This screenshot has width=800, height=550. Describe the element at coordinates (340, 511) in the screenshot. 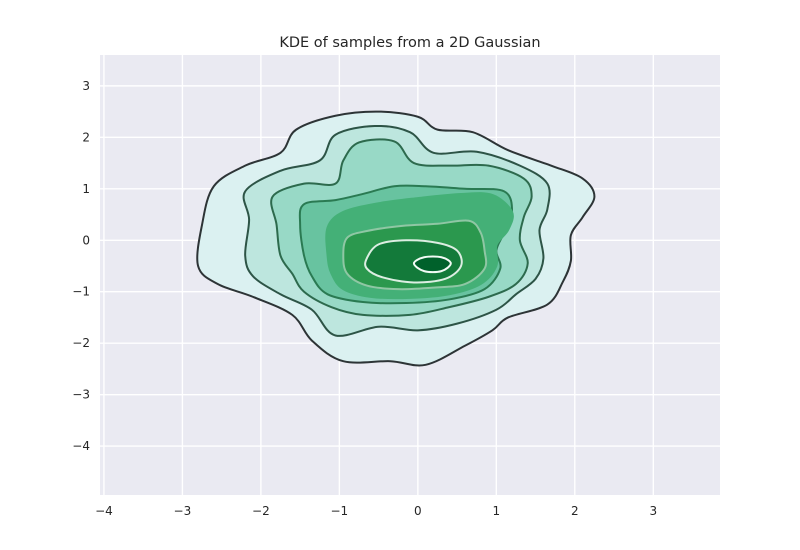

I see `x-tick-label: −1` at that location.